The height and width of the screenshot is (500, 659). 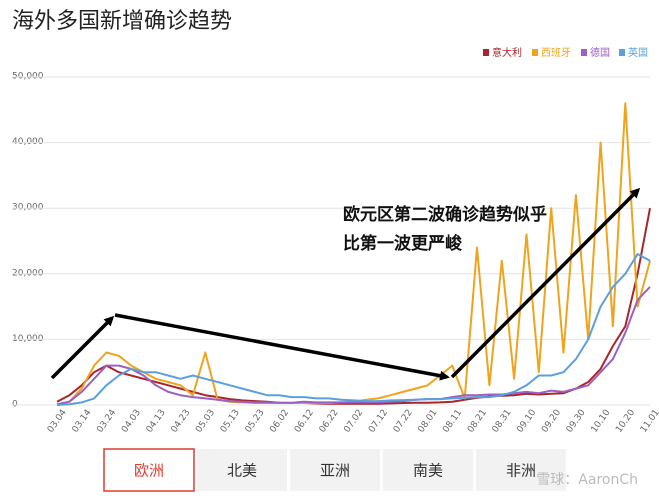 What do you see at coordinates (353, 421) in the screenshot?
I see `x-tick-label: 07.02` at bounding box center [353, 421].